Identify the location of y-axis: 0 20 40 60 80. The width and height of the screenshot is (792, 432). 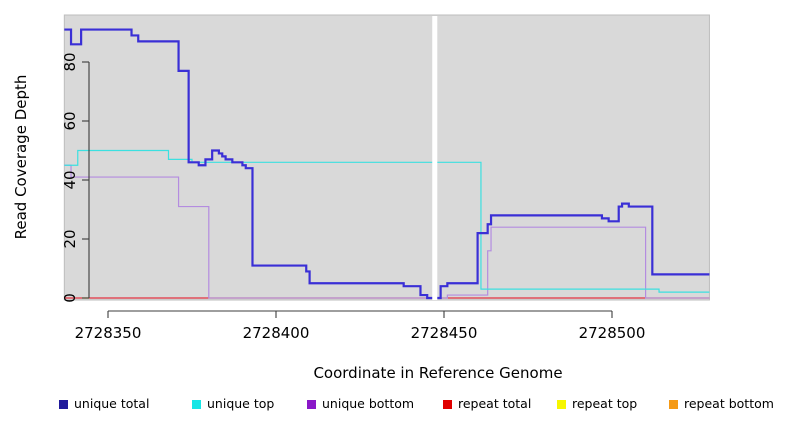
(75, 177).